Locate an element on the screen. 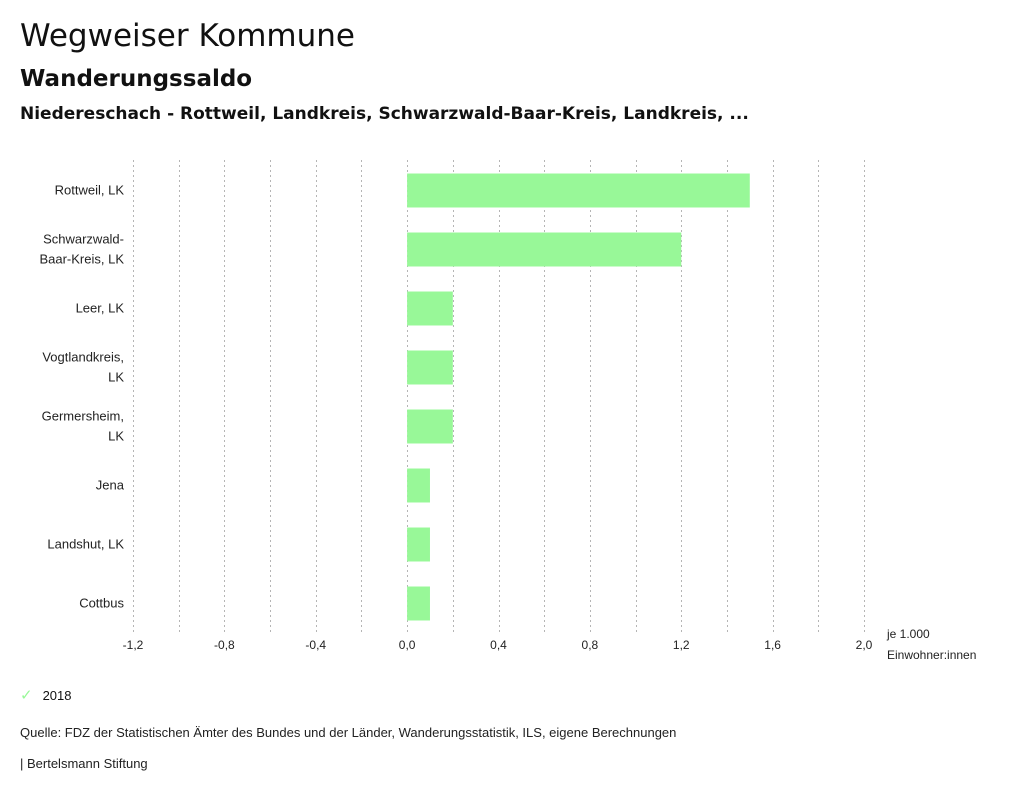 The width and height of the screenshot is (1024, 797). x-axis-unit-line: Einwohner:innen is located at coordinates (931, 655).